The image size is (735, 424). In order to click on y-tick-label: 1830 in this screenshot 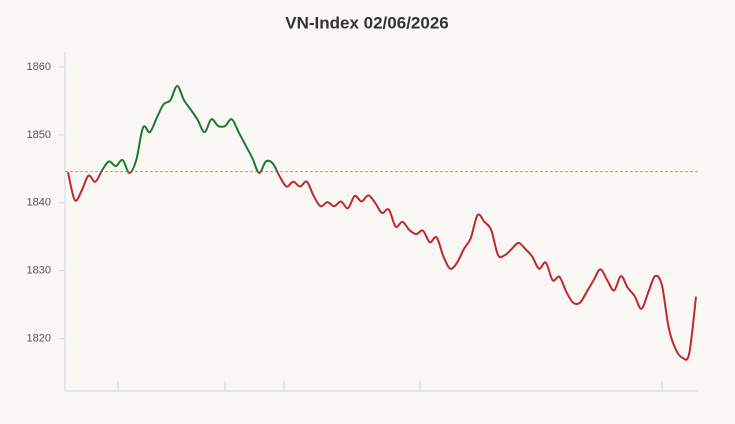, I will do `click(39, 271)`.